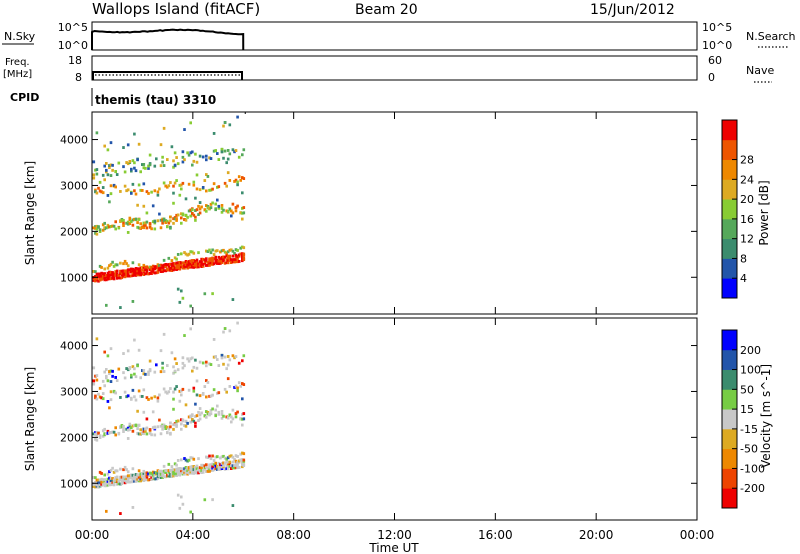  Describe the element at coordinates (737, 209) in the screenshot. I see `power-colorbar: 4 8 12 16 20 24 28` at that location.